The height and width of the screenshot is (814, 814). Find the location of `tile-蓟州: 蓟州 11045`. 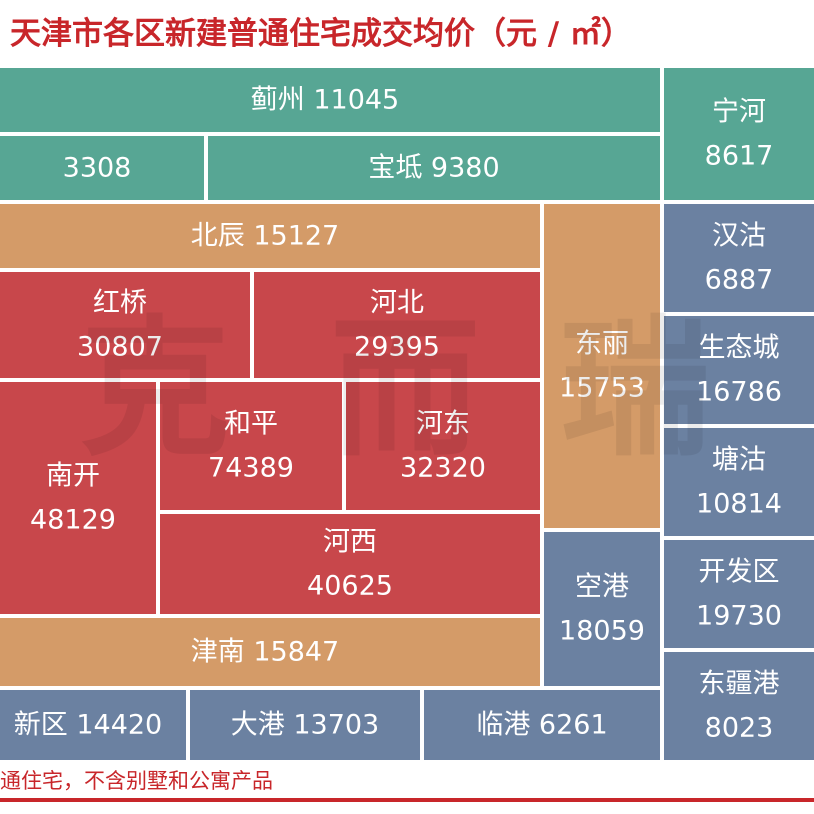

tile-蓟州: 蓟州 11045 is located at coordinates (330, 100).